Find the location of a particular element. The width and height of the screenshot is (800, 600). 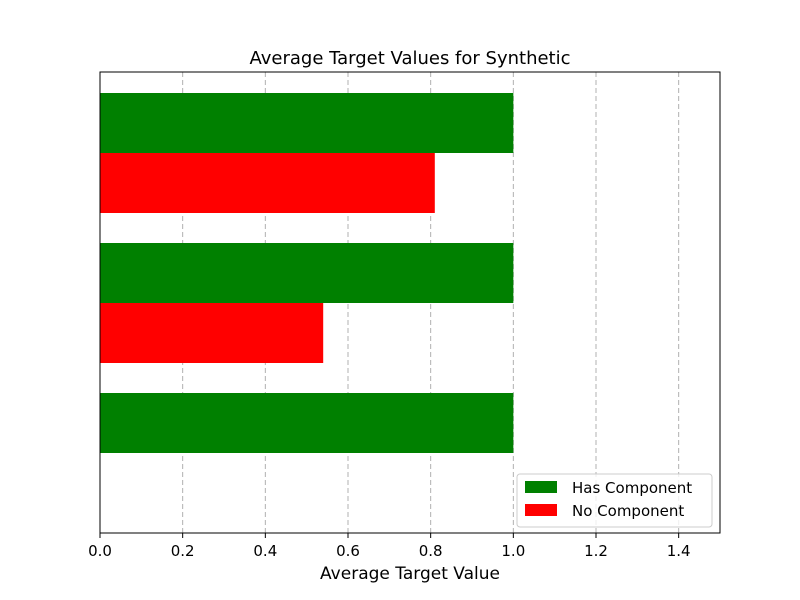

legend-label-no-component: No Component is located at coordinates (628, 511).